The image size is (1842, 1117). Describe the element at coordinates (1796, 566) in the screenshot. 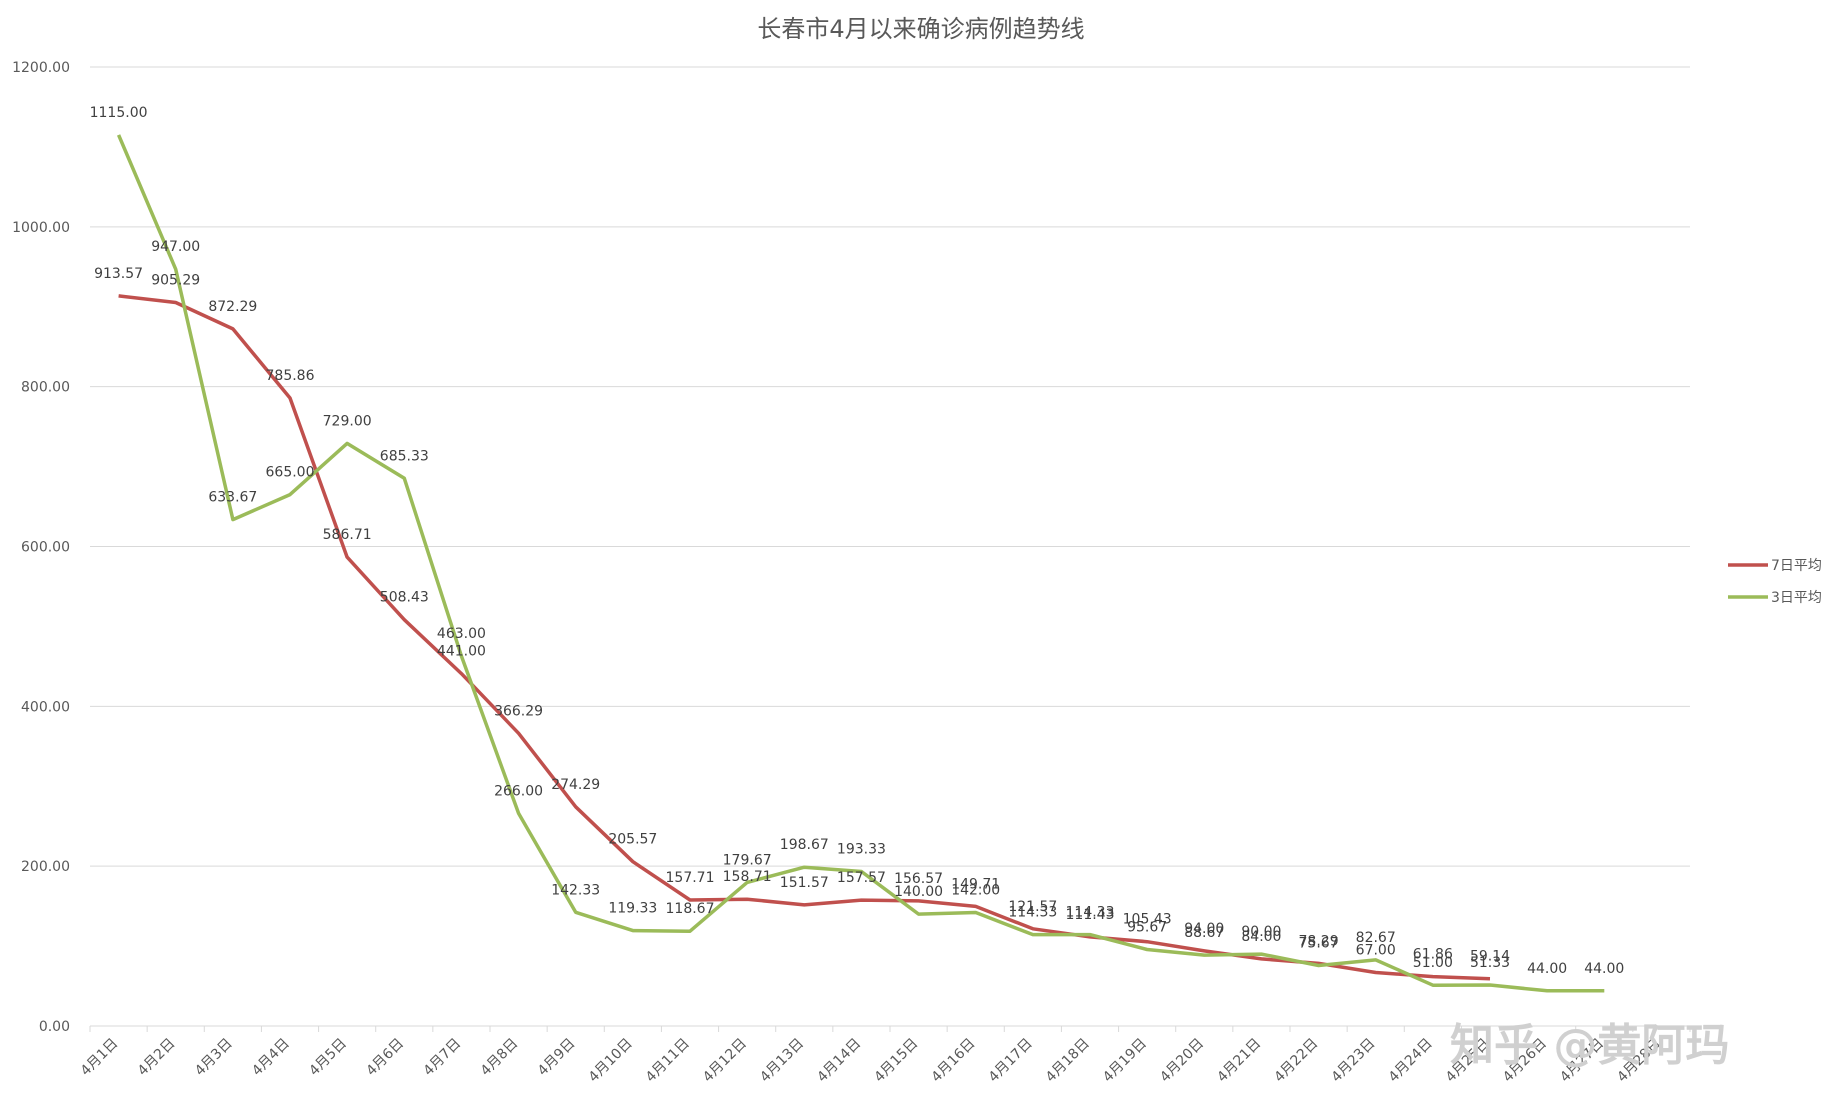

I see `legend-label: 7日平均` at that location.